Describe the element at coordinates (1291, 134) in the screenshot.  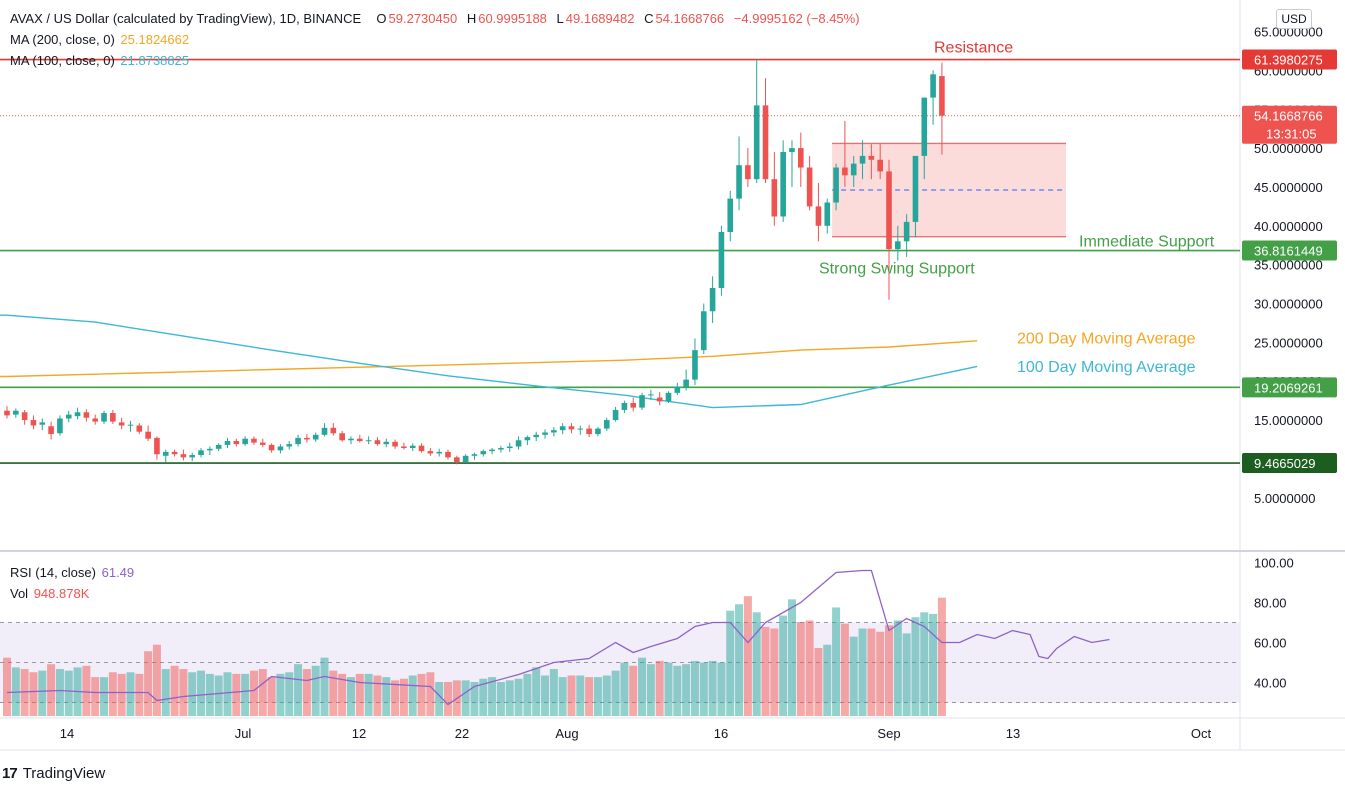
I see `bar-countdown-label: 13:31:05` at that location.